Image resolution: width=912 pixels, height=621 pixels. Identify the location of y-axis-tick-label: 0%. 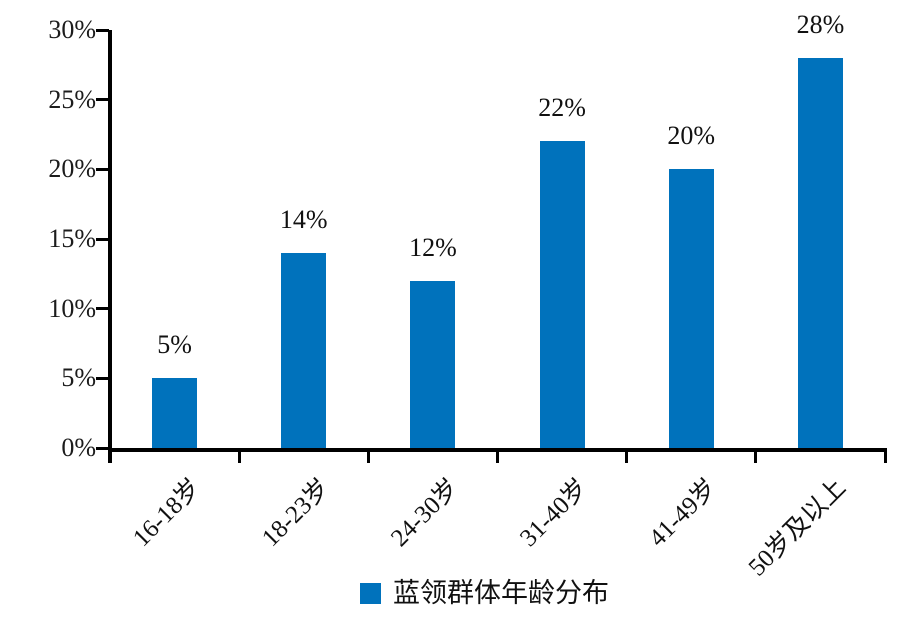
(78, 447).